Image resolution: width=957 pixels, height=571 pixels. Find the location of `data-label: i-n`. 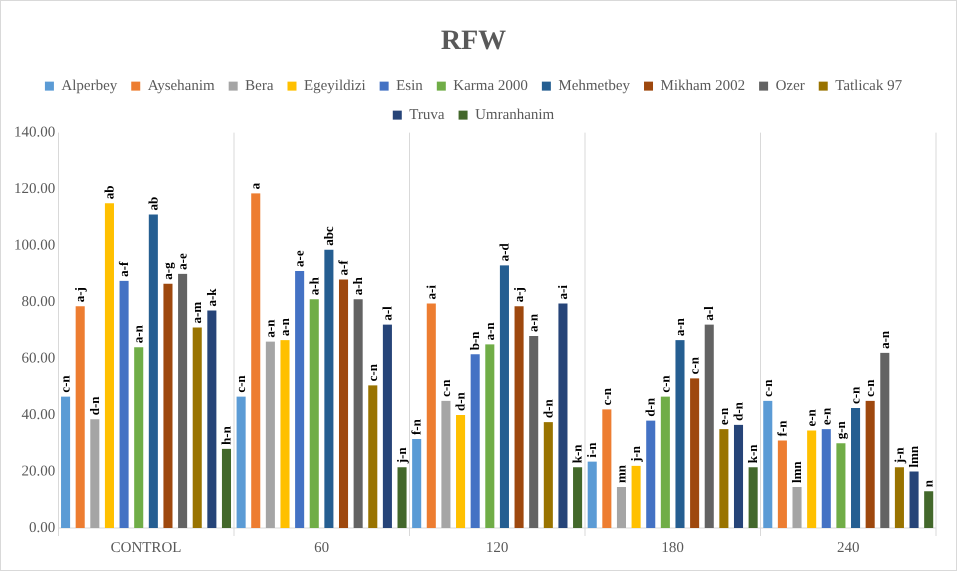

data-label: i-n is located at coordinates (592, 450).